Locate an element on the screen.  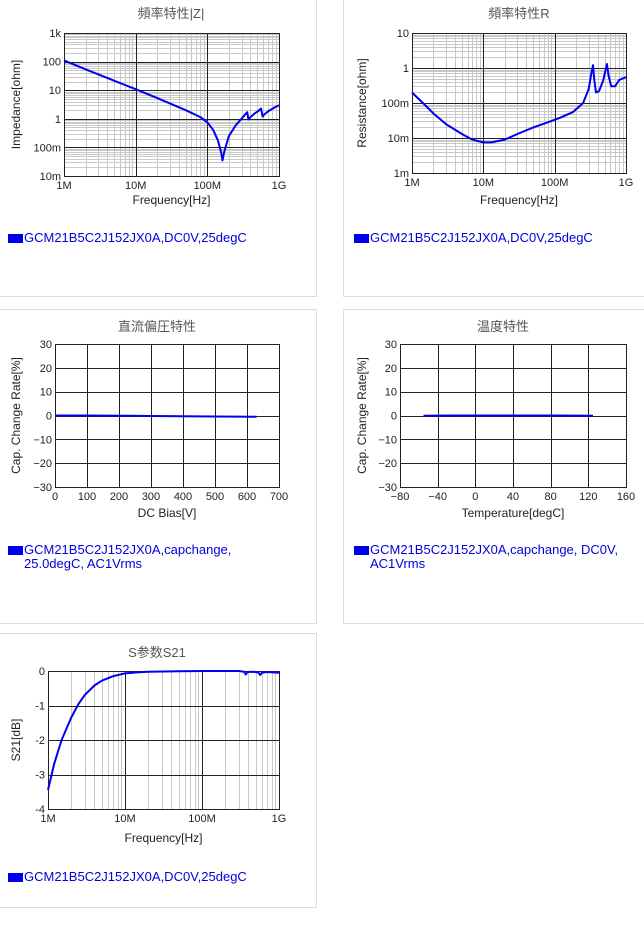
y-tick-label: -4 is located at coordinates (40, 810).